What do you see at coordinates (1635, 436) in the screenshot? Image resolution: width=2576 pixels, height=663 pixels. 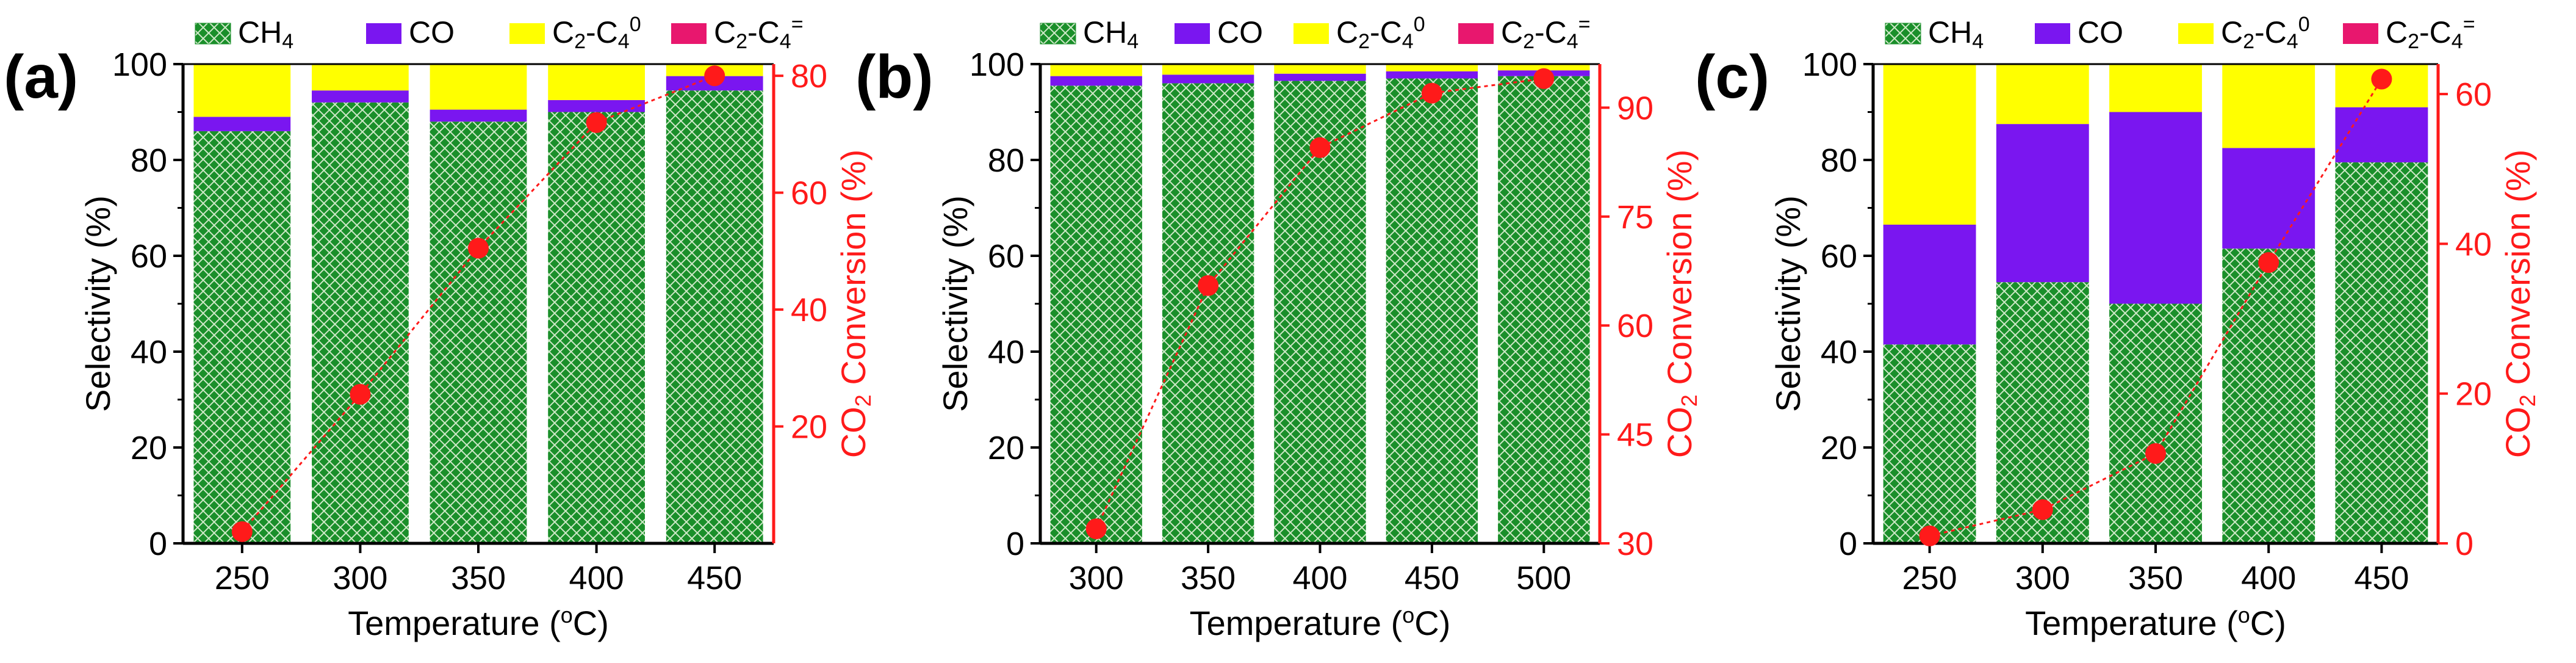 I see `y2-tick-label: 45` at bounding box center [1635, 436].